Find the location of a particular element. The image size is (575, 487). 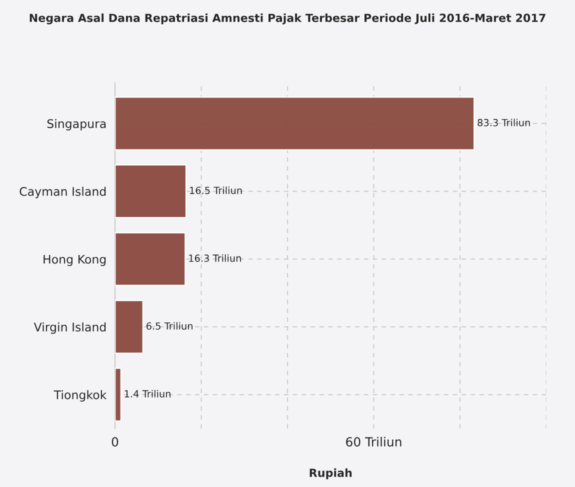

data-label: 1.4 Triliun is located at coordinates (147, 394).